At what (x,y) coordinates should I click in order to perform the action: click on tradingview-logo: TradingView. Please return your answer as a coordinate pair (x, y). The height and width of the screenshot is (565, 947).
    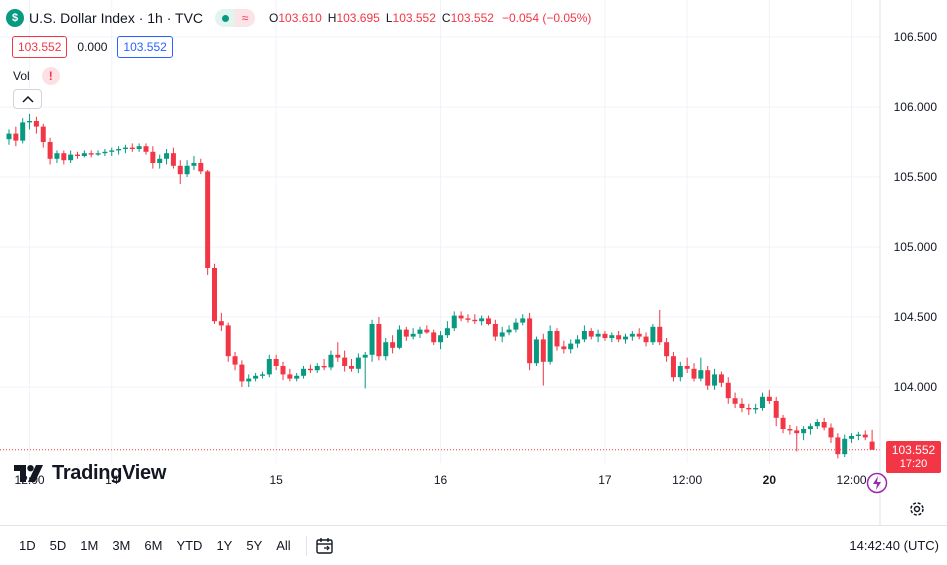
    Looking at the image, I should click on (90, 473).